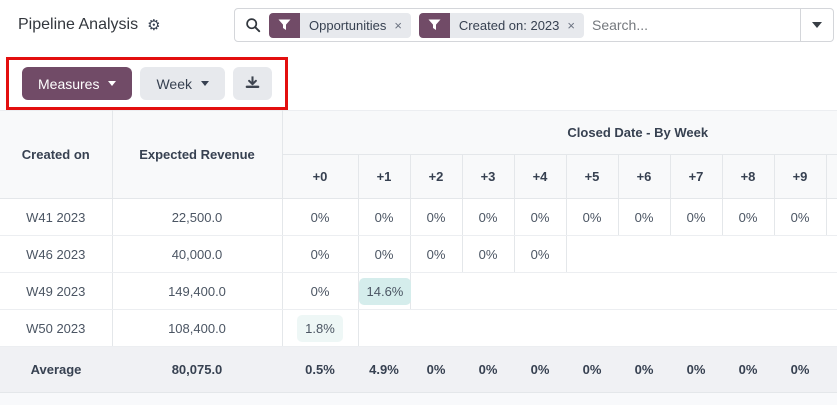 The image size is (837, 410). What do you see at coordinates (559, 132) in the screenshot?
I see `cohort-group-header: Closed Date - By Week` at bounding box center [559, 132].